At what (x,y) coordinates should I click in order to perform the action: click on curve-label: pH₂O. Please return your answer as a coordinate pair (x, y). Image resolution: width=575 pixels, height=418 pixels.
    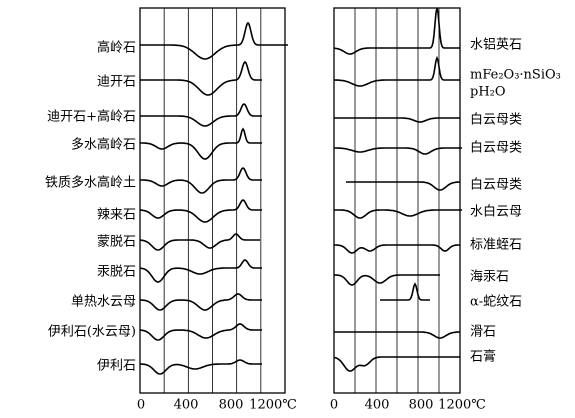
    Looking at the image, I should click on (488, 92).